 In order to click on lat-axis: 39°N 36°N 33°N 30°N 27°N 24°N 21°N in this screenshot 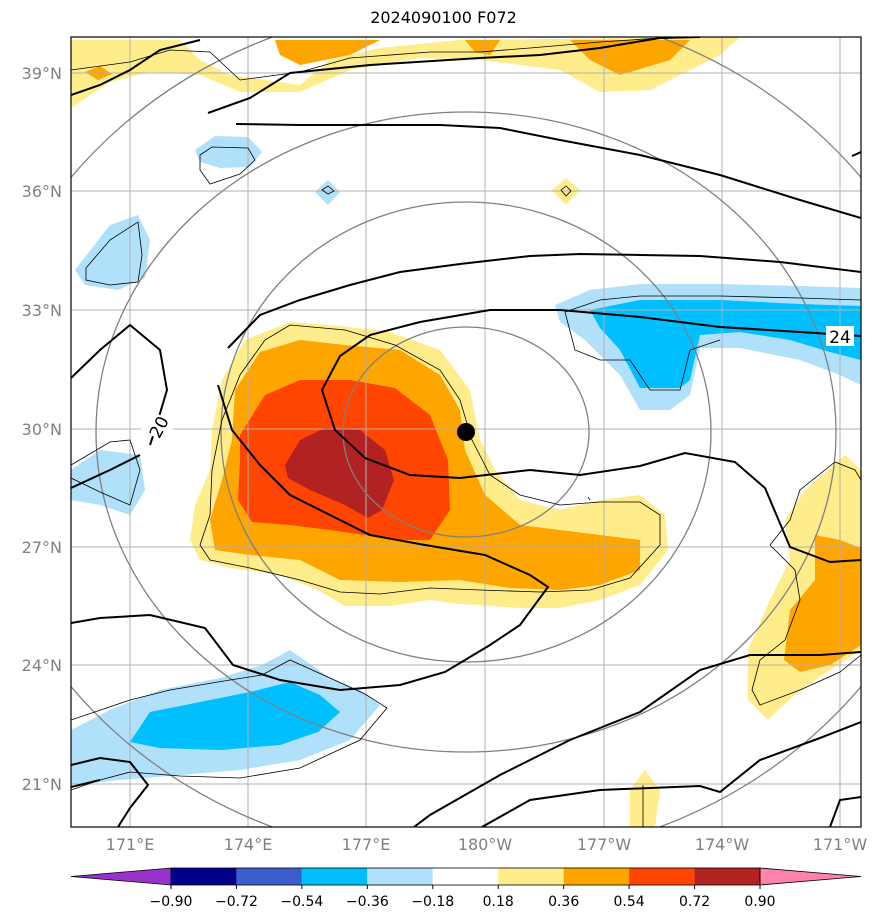, I will do `click(42, 429)`.